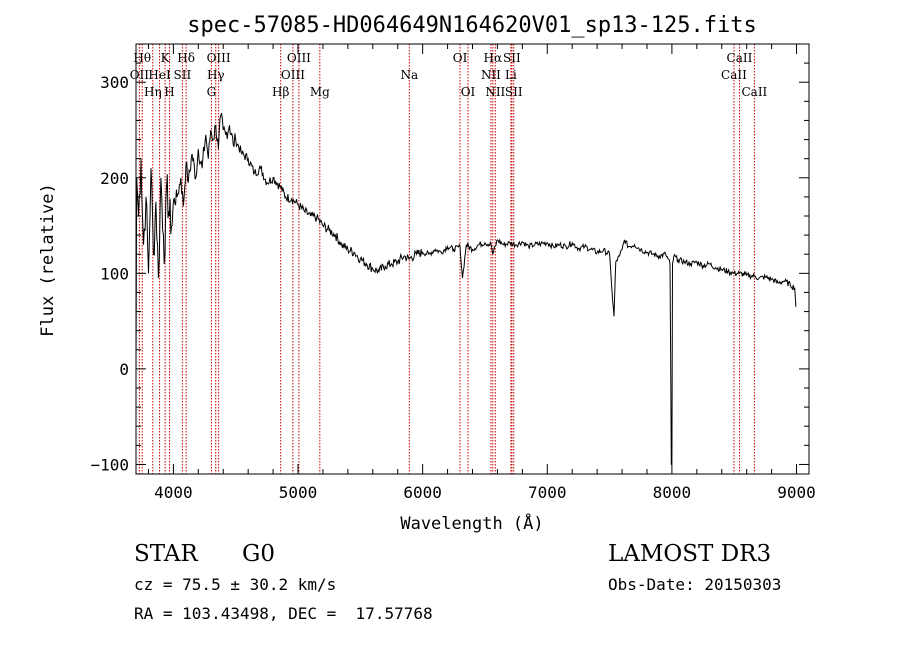 The image size is (900, 649). What do you see at coordinates (235, 584) in the screenshot?
I see `redshift-velocity: cz = 75.5 ± 30.2 km/s` at bounding box center [235, 584].